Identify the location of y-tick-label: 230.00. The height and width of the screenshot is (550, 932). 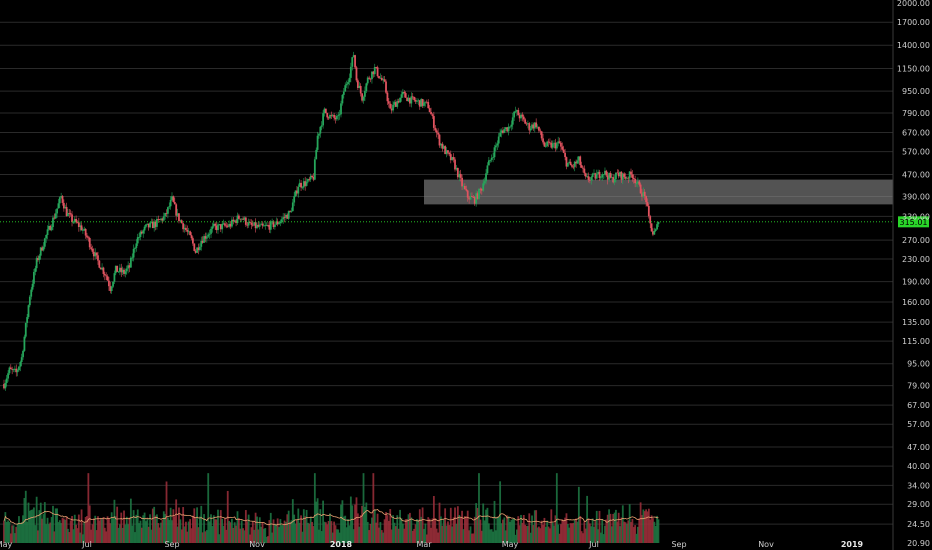
(916, 259).